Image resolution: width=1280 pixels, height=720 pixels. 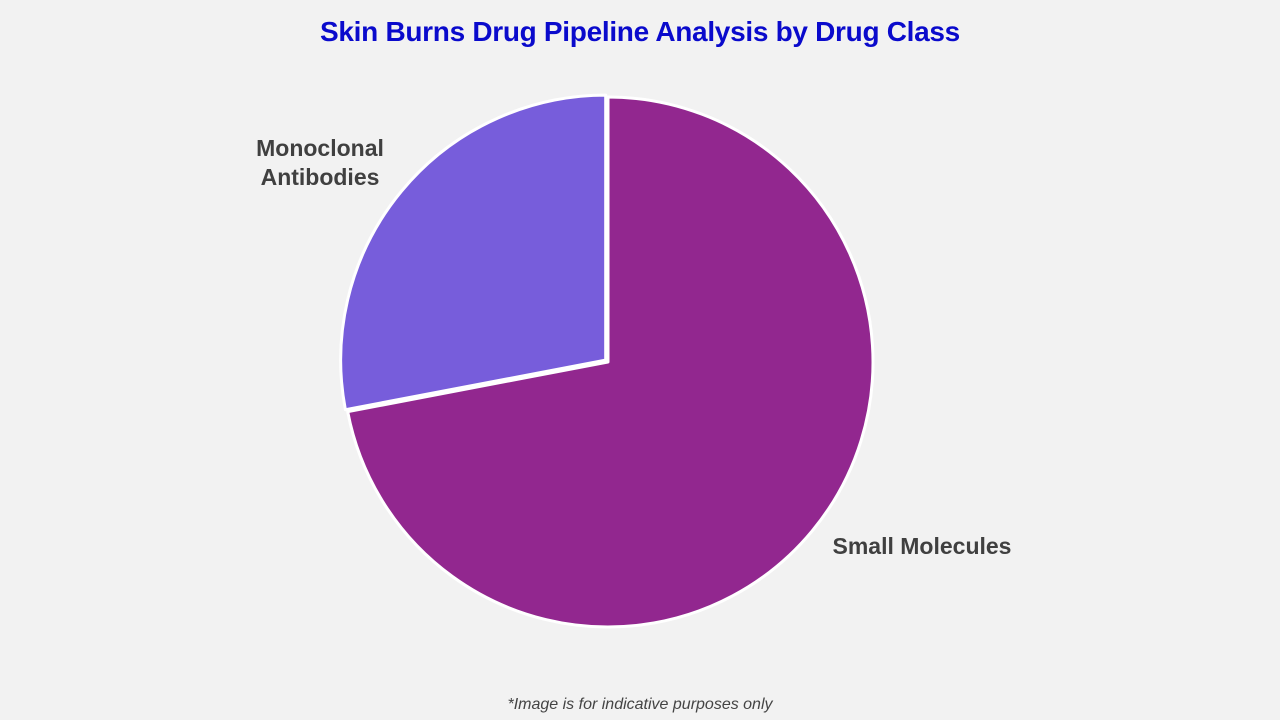 What do you see at coordinates (922, 546) in the screenshot?
I see `label-small-molecules: Small Molecules` at bounding box center [922, 546].